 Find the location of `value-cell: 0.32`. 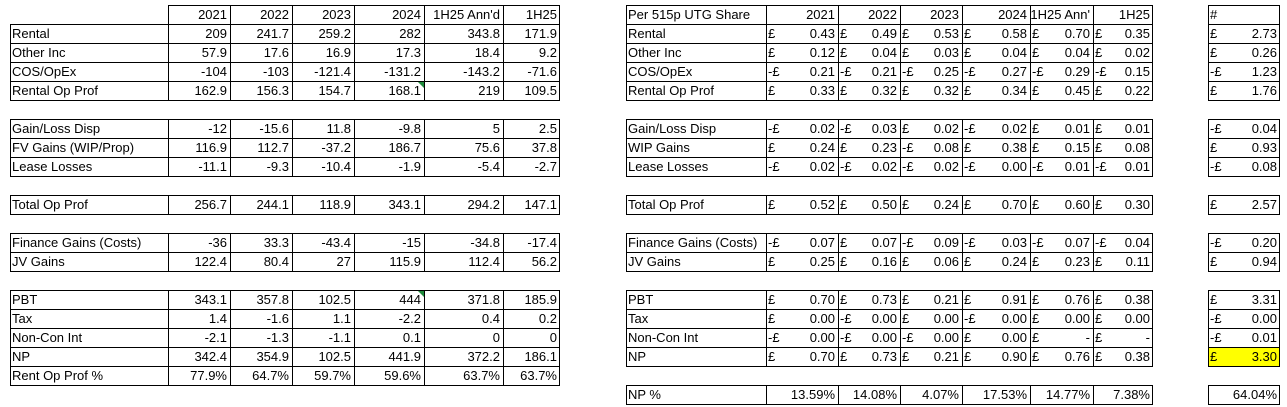

value-cell: 0.32 is located at coordinates (946, 90).